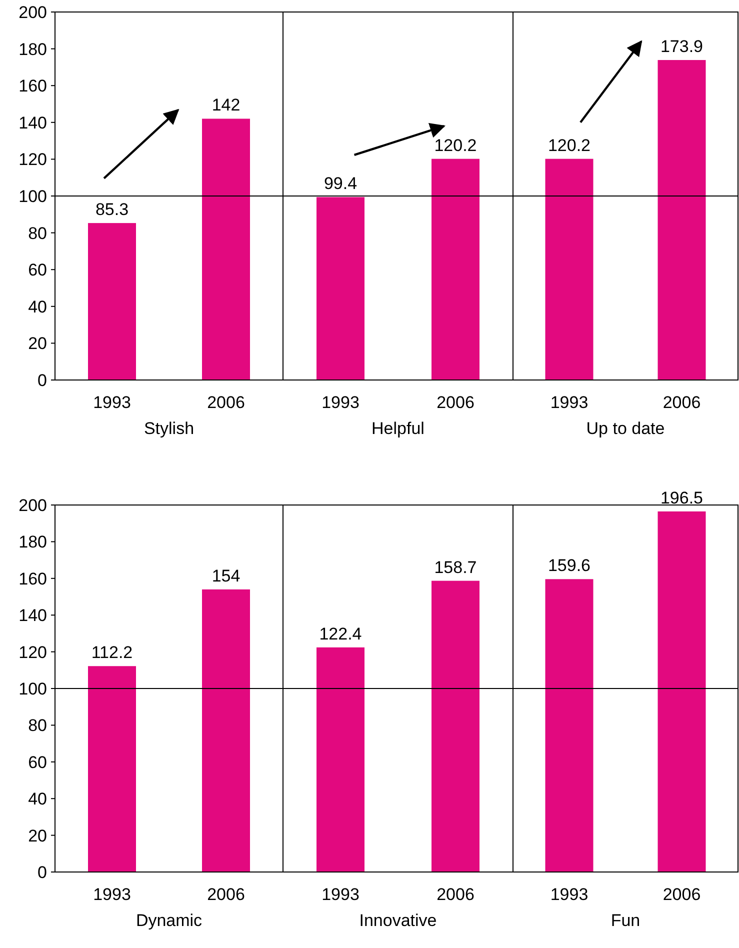  What do you see at coordinates (169, 920) in the screenshot?
I see `x-axis-title: Dynamic` at bounding box center [169, 920].